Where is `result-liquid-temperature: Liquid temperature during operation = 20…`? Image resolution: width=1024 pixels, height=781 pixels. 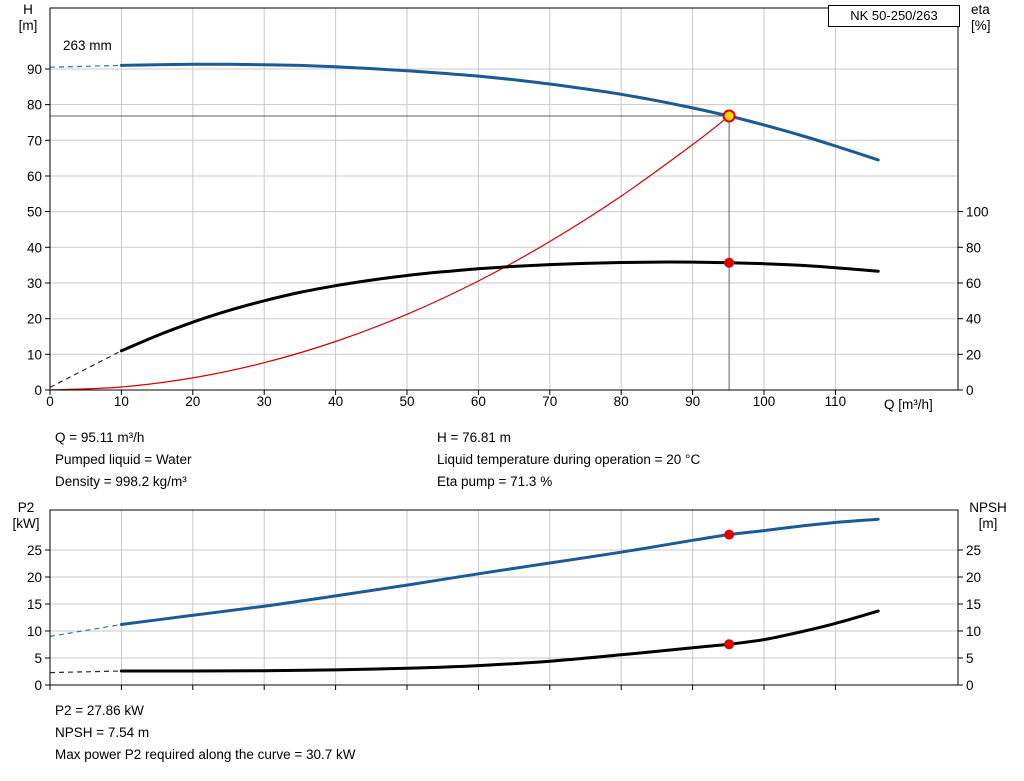 result-liquid-temperature: Liquid temperature during operation = 20… is located at coordinates (569, 459).